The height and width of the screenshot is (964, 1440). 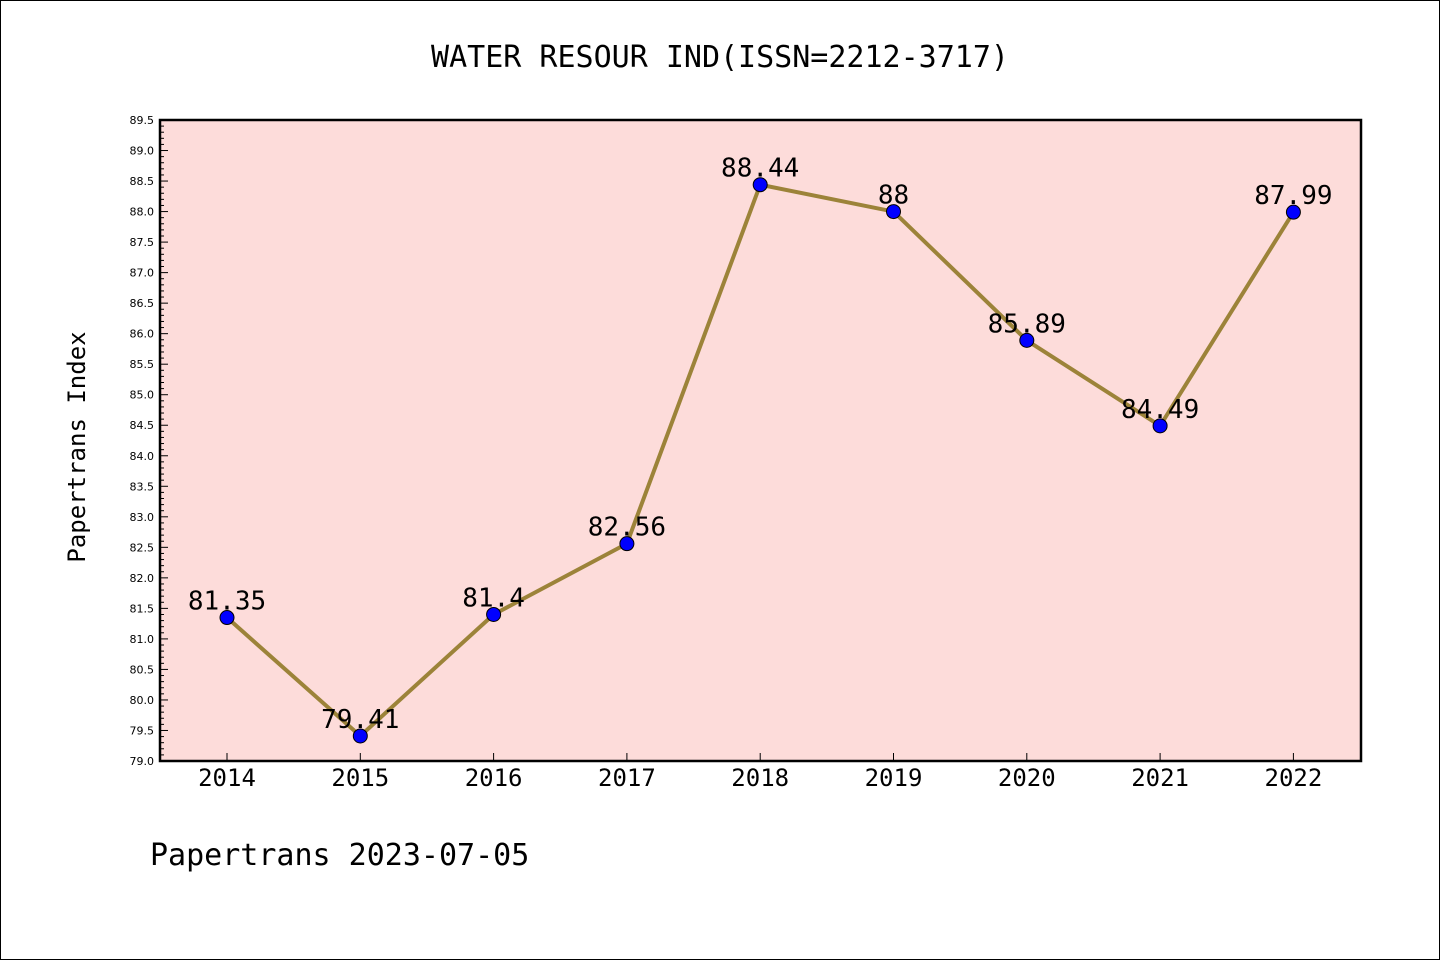 What do you see at coordinates (1160, 410) in the screenshot?
I see `data-label: 84.49` at bounding box center [1160, 410].